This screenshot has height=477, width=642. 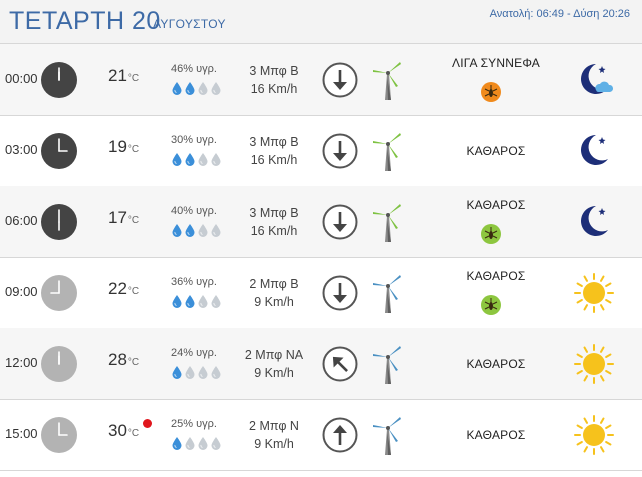 I want to click on wind: 2 Μπφ ΝΑ 9 Km/h, so click(x=274, y=364).